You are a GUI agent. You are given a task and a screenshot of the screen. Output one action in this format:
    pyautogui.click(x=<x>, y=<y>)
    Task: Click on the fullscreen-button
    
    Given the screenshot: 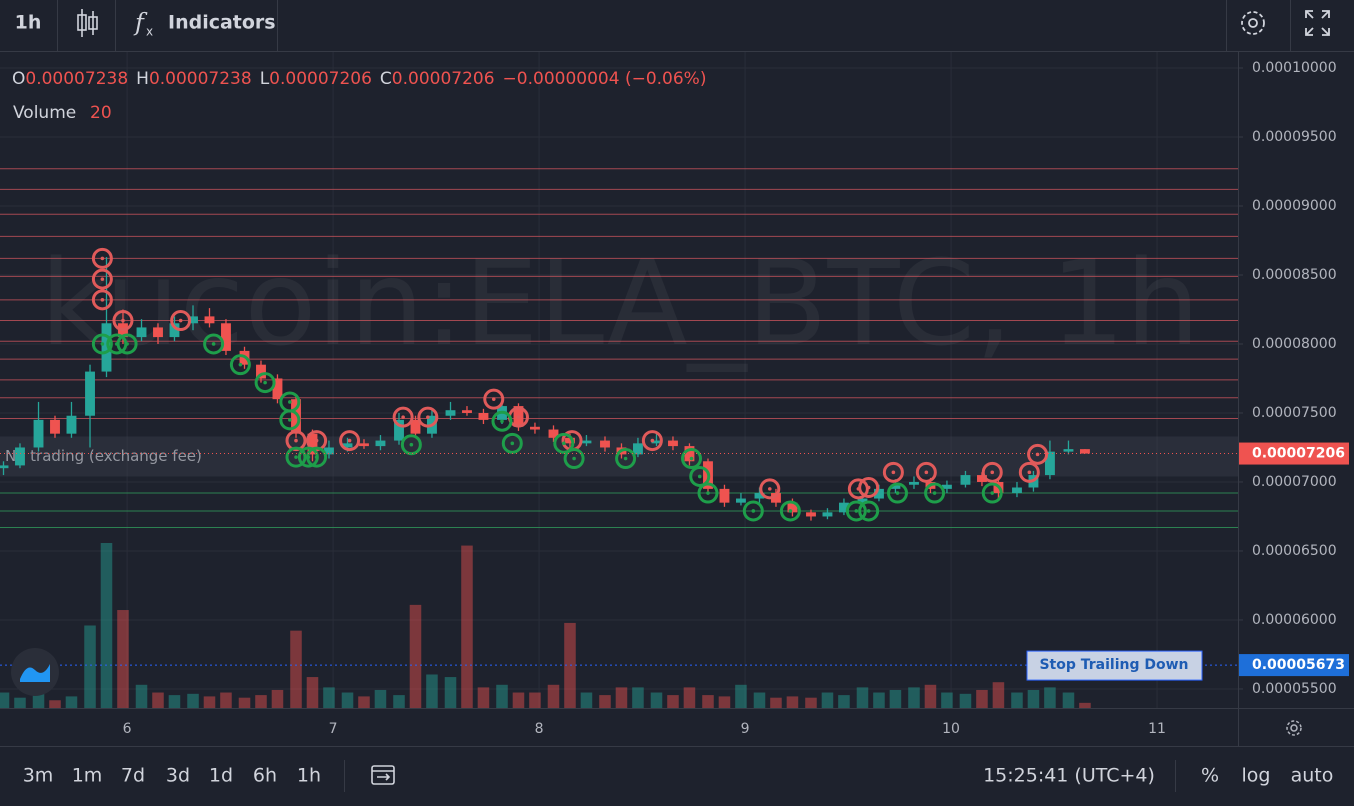 What is the action you would take?
    pyautogui.click(x=1317, y=23)
    